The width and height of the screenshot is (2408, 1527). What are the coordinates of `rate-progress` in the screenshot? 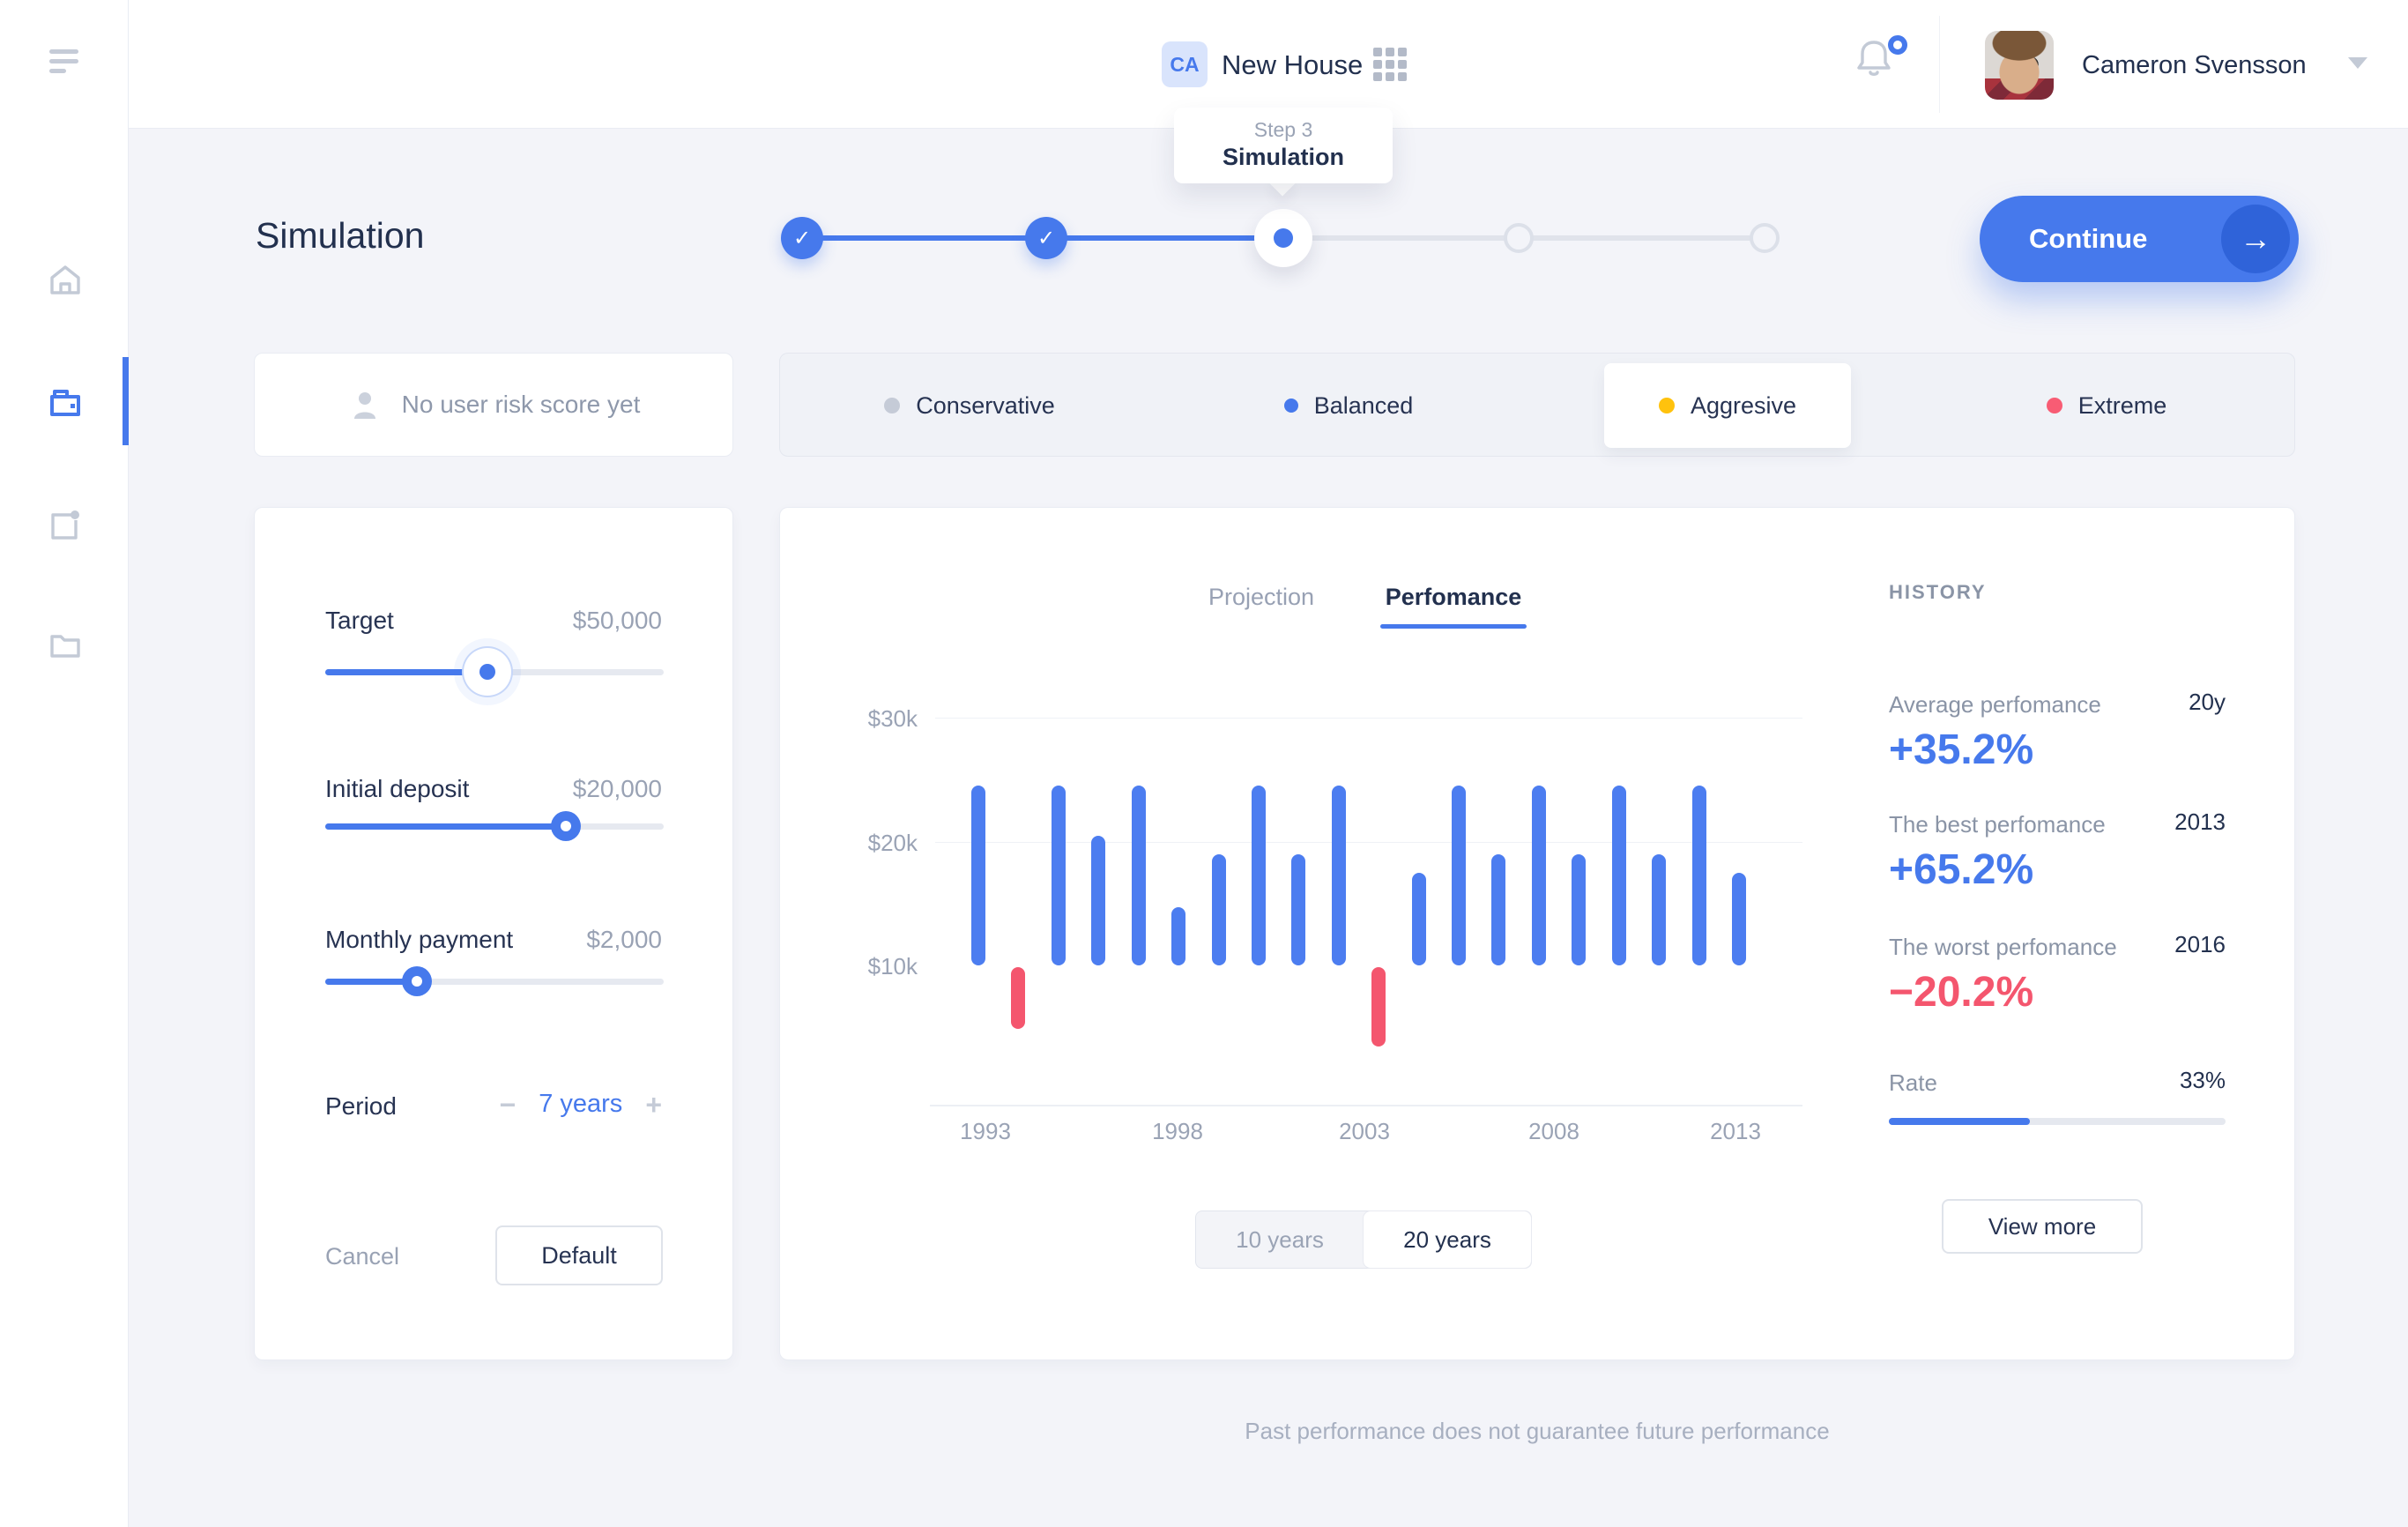 It's located at (2057, 1121).